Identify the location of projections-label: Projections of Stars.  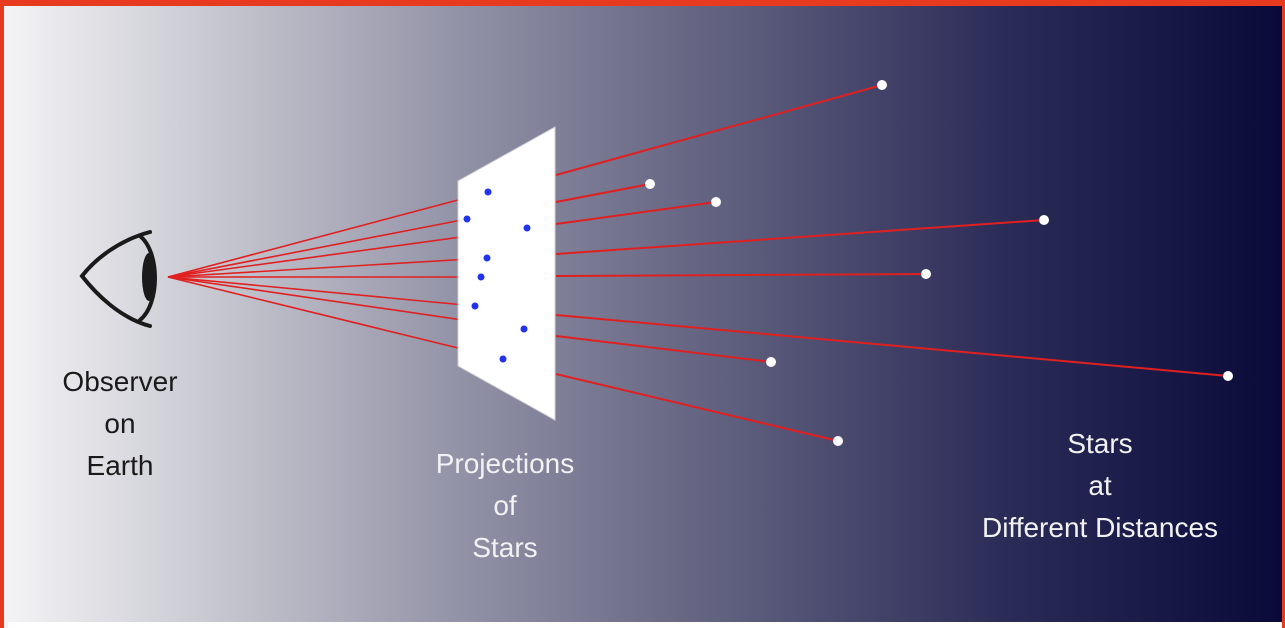
(505, 506).